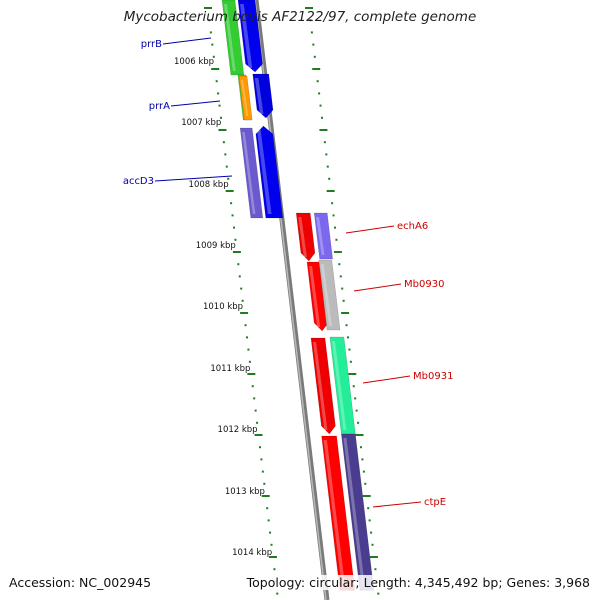  What do you see at coordinates (326, 295) in the screenshot?
I see `gene-Mb0930-band-shine` at bounding box center [326, 295].